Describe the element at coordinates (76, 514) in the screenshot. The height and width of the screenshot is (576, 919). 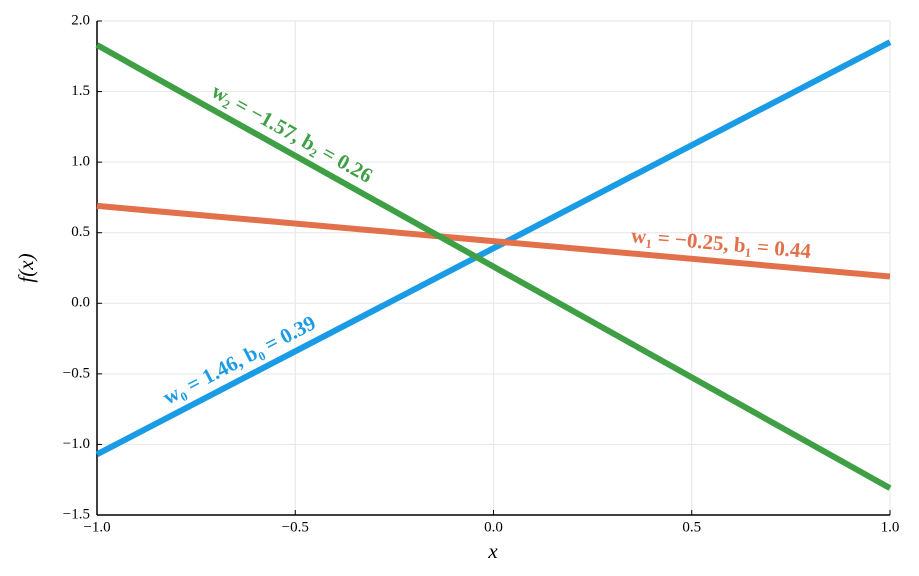
I see `y-tick-label: −1.5` at that location.